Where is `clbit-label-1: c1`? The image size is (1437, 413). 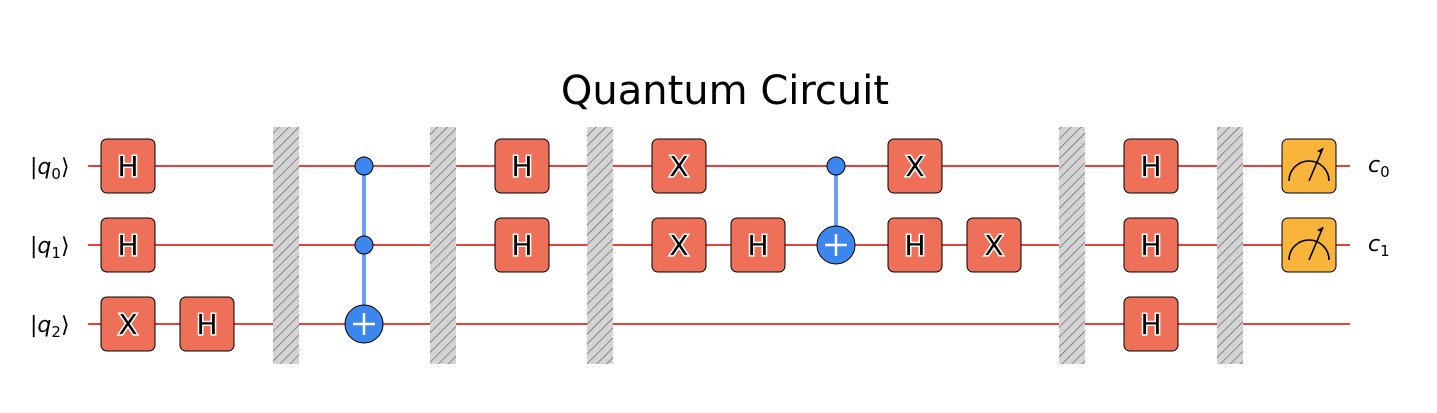
clbit-label-1: c1 is located at coordinates (1379, 246).